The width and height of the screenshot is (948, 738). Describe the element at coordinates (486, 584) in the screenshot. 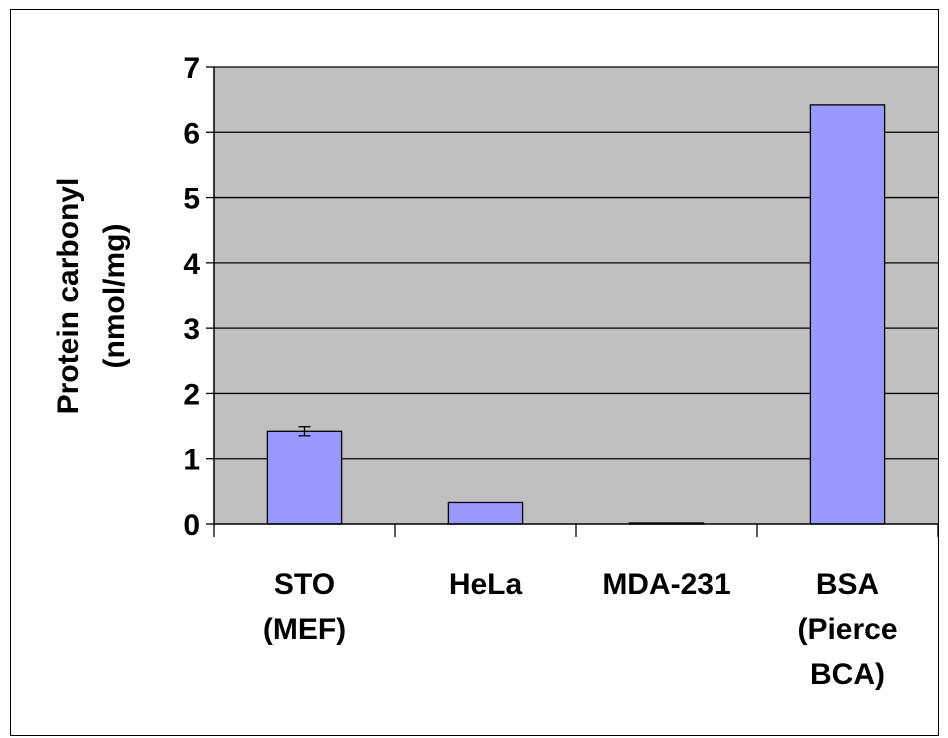

I see `x-category-label: HeLa` at that location.